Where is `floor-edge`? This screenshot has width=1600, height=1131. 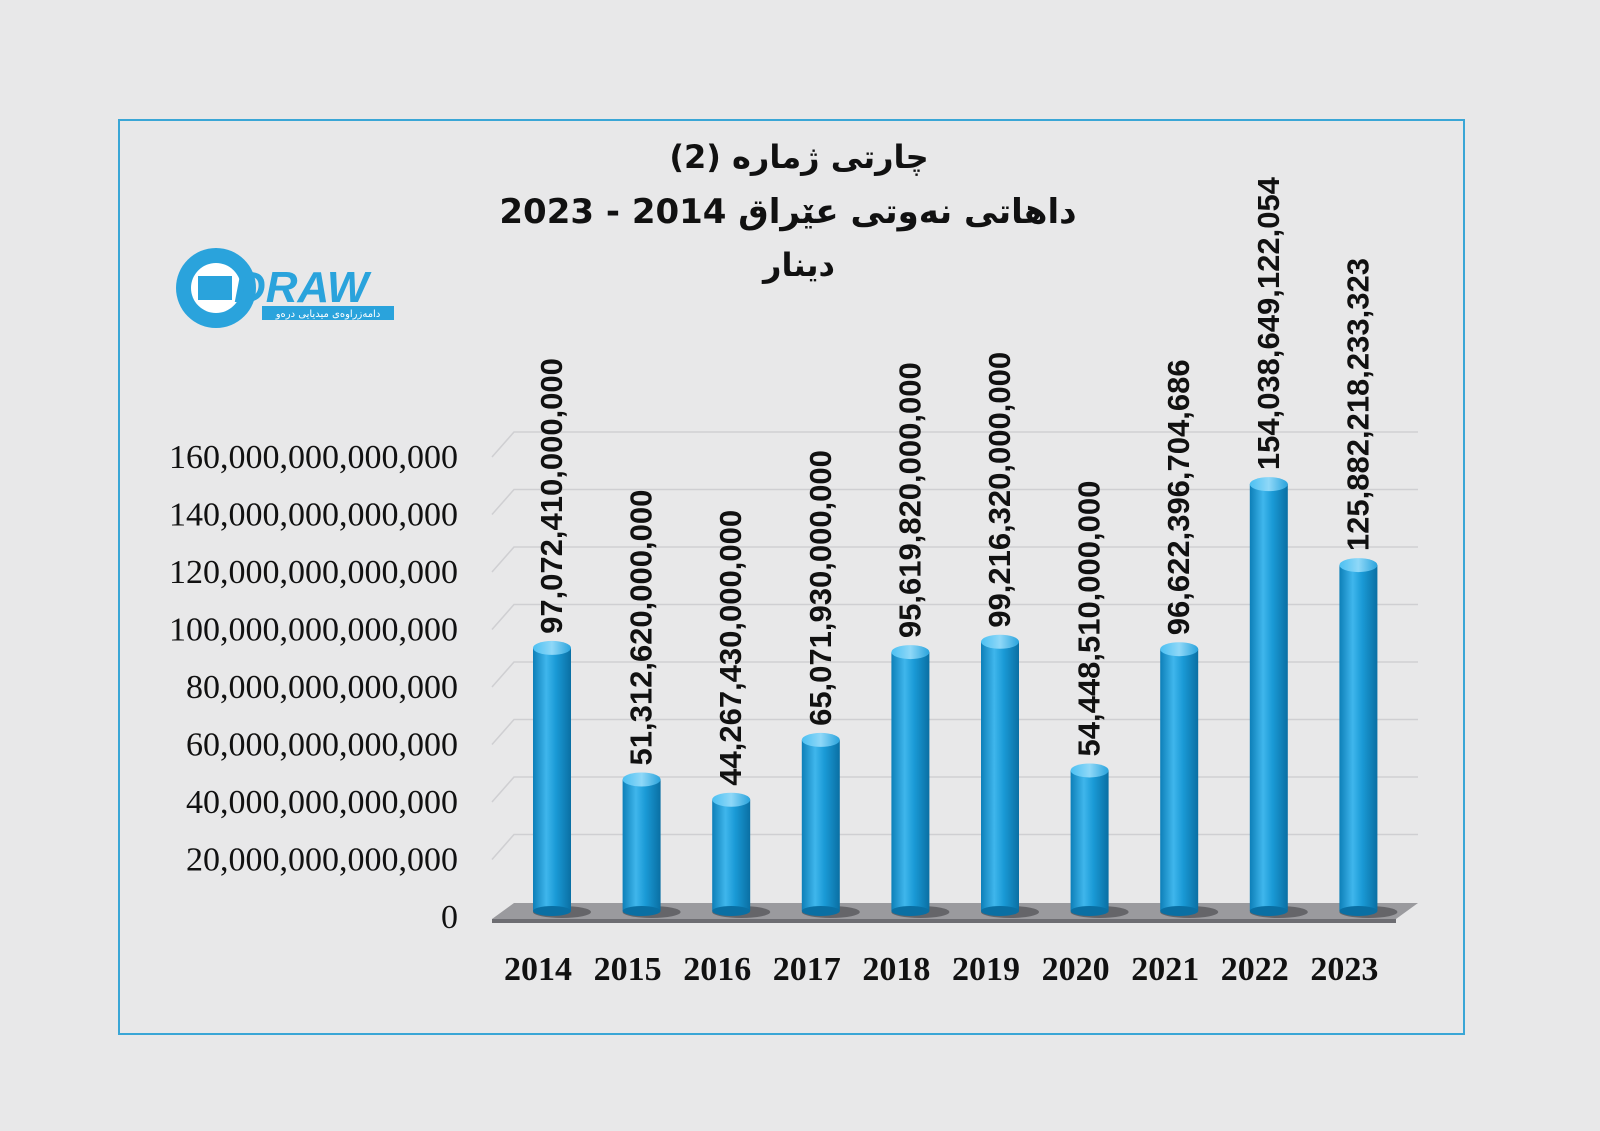 floor-edge is located at coordinates (944, 921).